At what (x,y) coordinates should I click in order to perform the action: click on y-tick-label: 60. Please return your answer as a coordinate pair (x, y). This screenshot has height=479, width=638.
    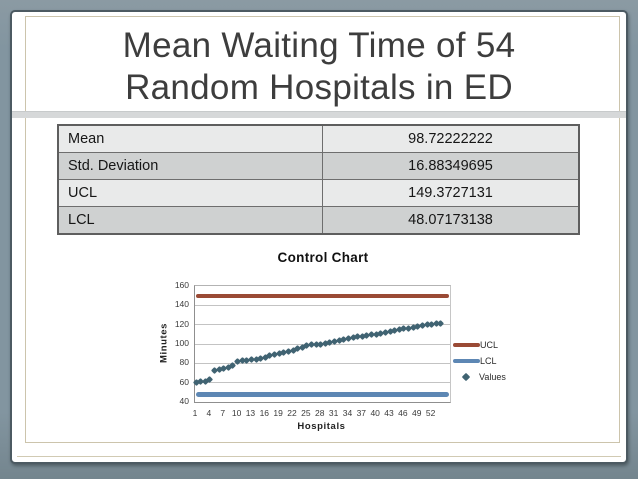
    Looking at the image, I should click on (184, 381).